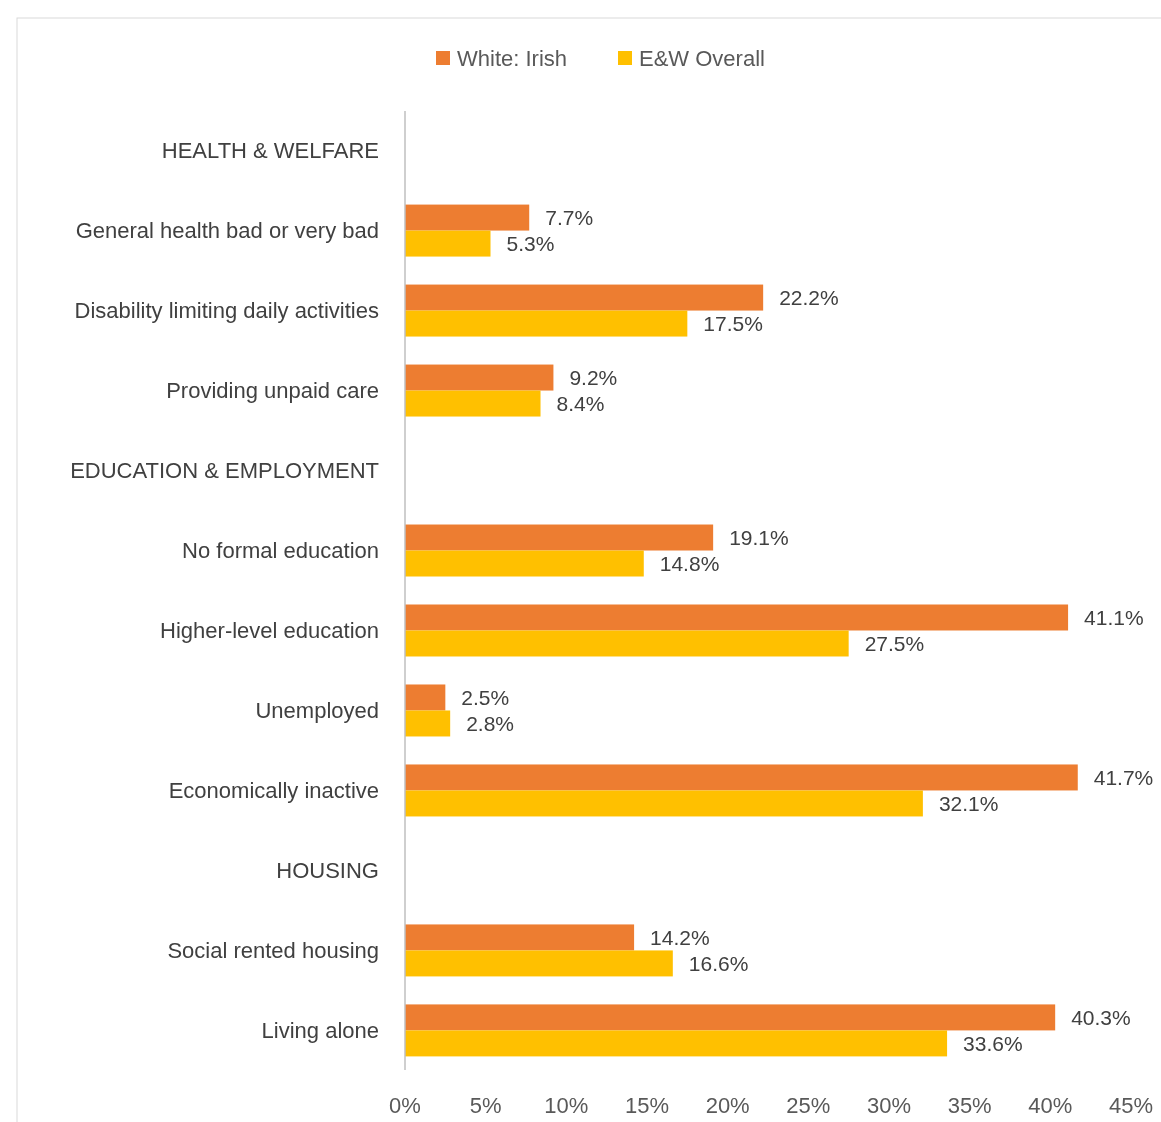  What do you see at coordinates (1101, 1017) in the screenshot?
I see `data-label: 40.3%` at bounding box center [1101, 1017].